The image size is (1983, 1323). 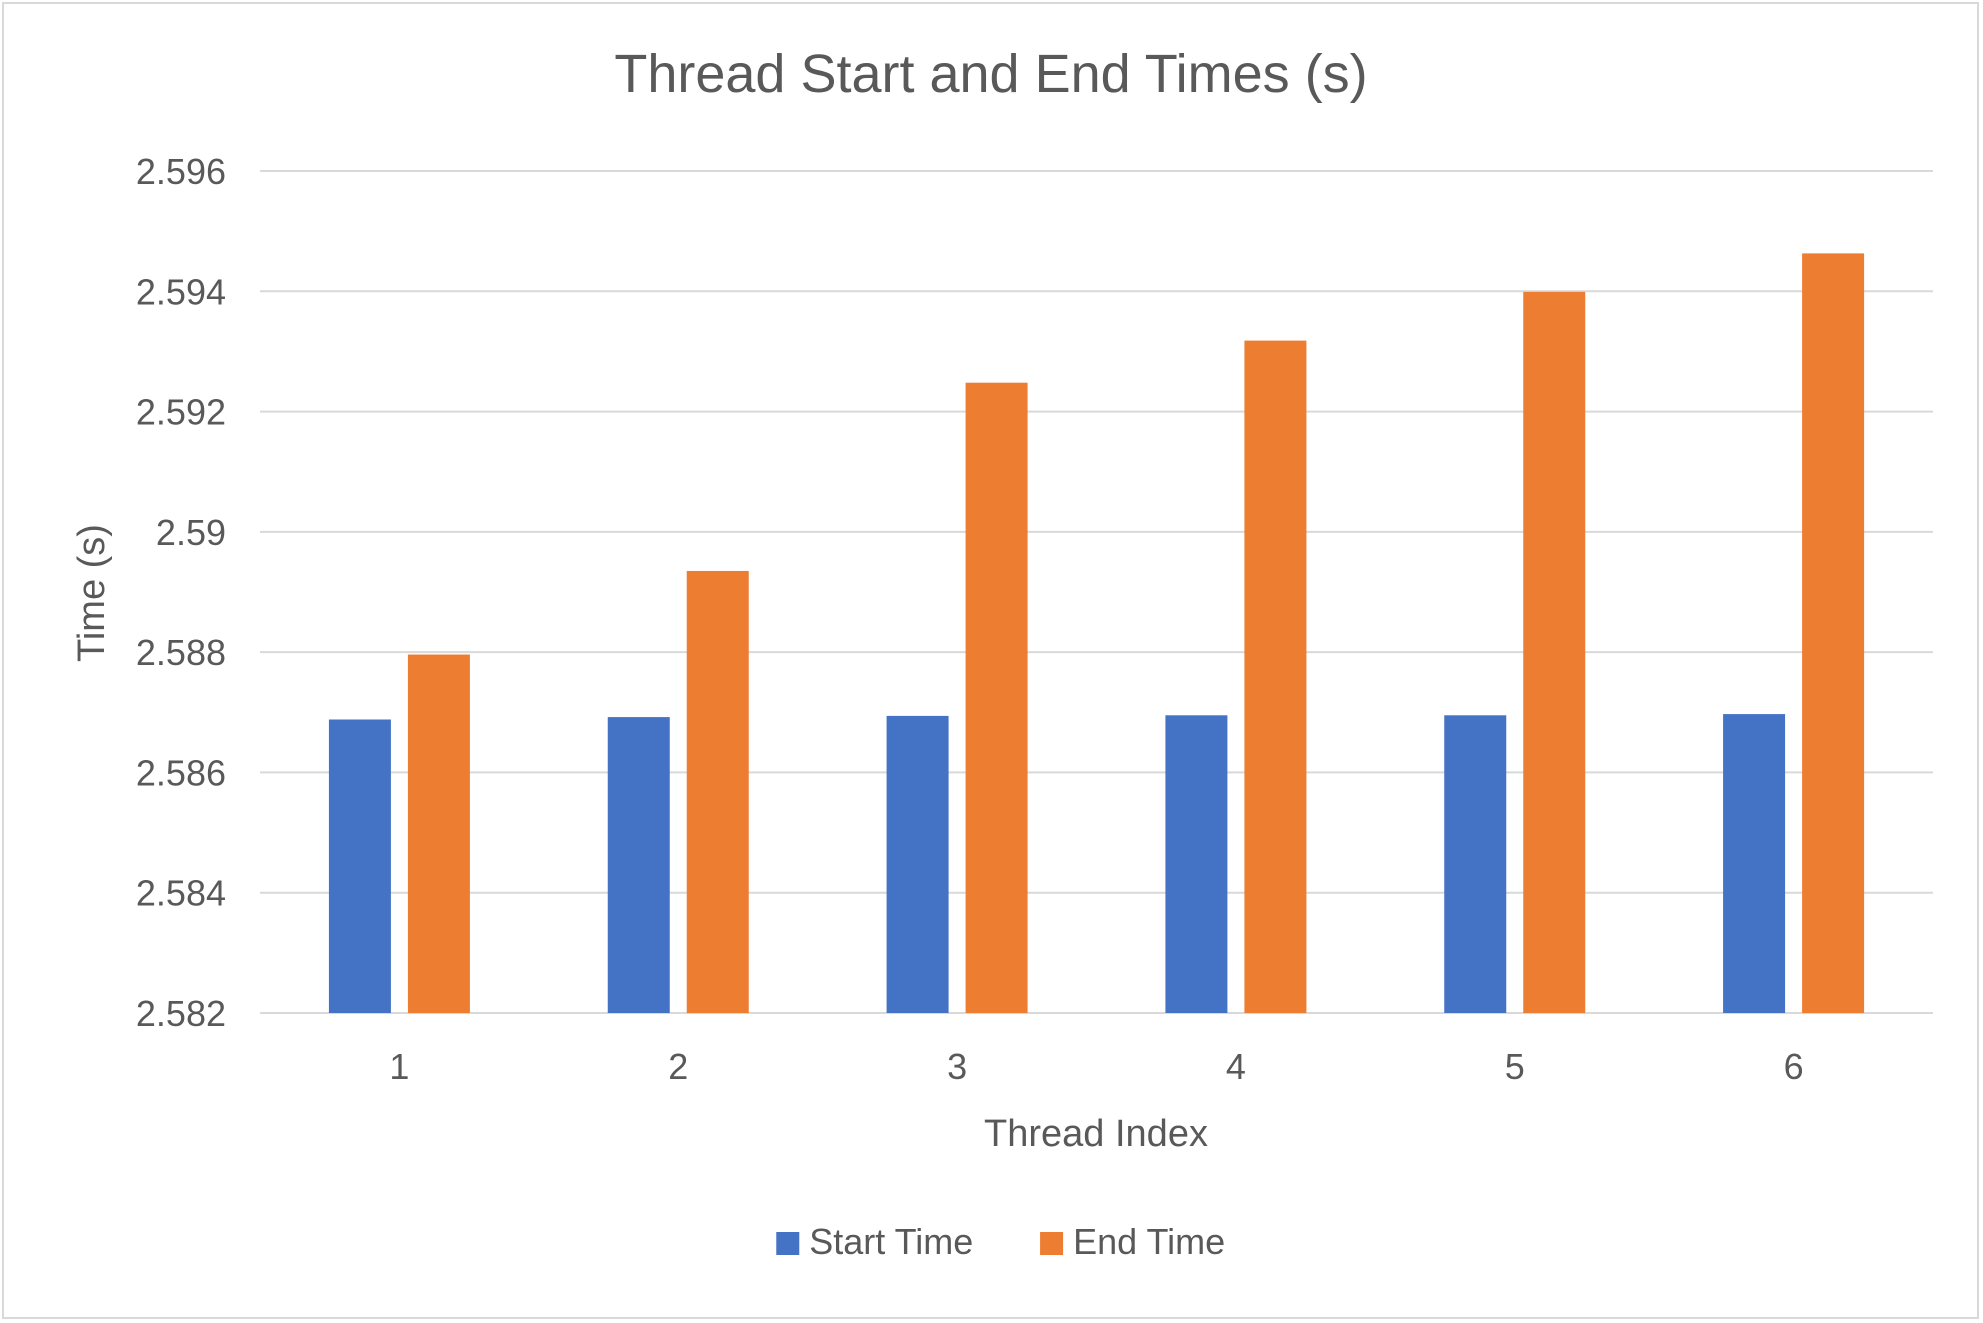 What do you see at coordinates (181, 412) in the screenshot?
I see `y-tick-label: 2.592` at bounding box center [181, 412].